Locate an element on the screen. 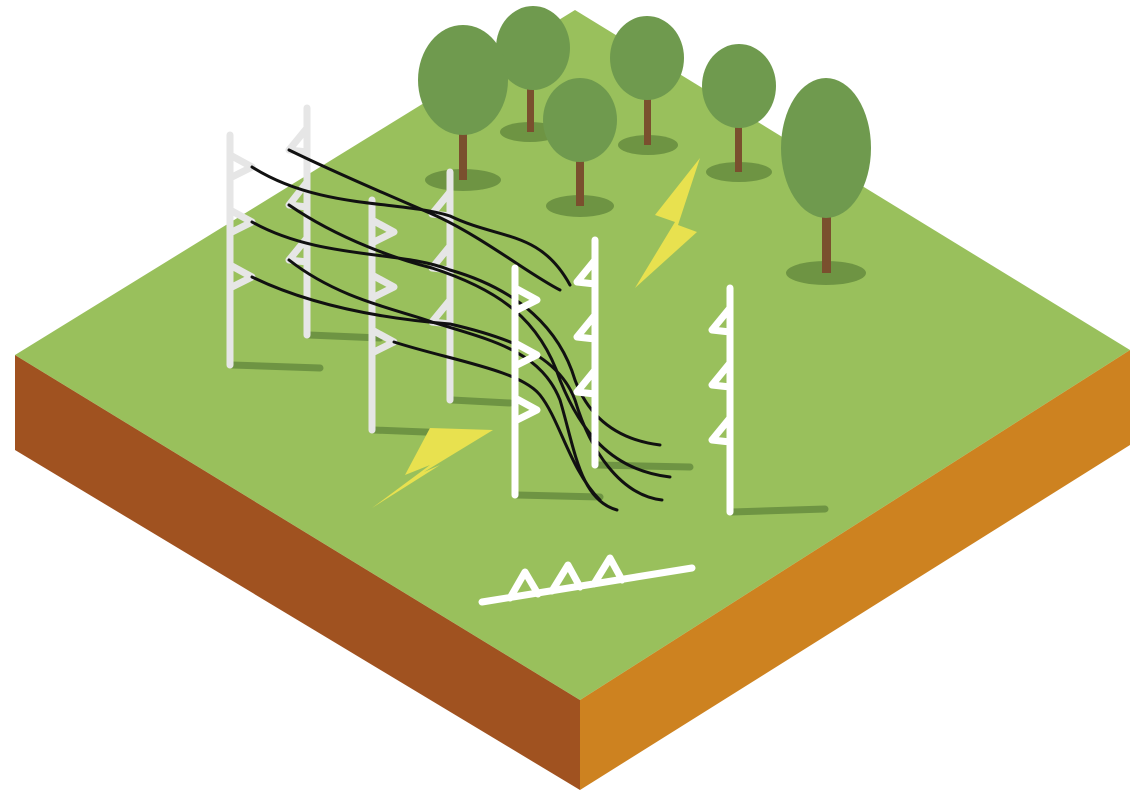 This screenshot has width=1130, height=794. pole-shadows is located at coordinates (528, 423).